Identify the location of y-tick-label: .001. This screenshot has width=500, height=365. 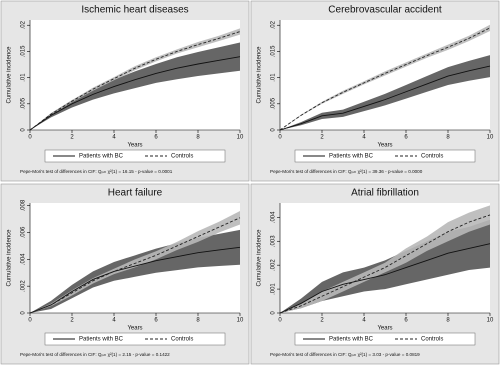
(274, 289).